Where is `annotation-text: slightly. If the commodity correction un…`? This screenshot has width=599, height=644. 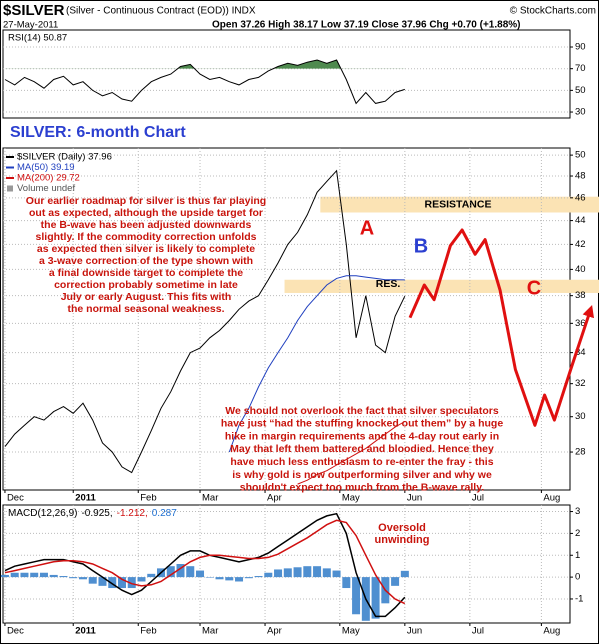 annotation-text: slightly. If the commodity correction un… is located at coordinates (146, 237).